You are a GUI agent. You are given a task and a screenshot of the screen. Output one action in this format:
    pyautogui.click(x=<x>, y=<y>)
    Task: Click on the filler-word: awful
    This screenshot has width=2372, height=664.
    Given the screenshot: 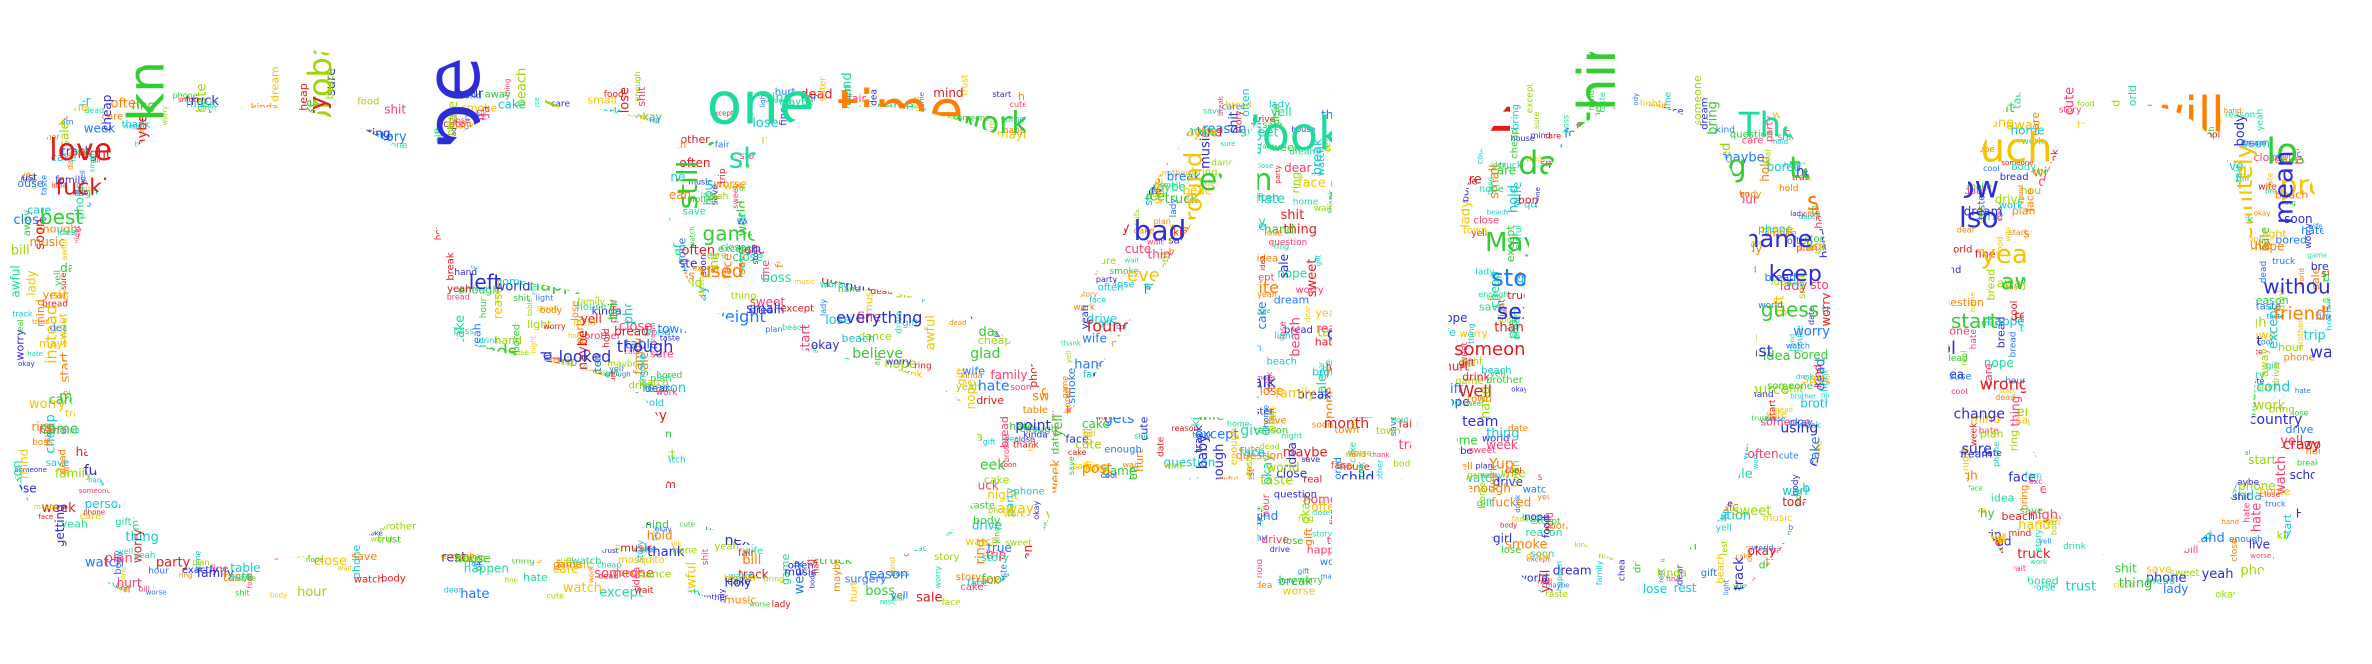 What is the action you would take?
    pyautogui.click(x=239, y=252)
    